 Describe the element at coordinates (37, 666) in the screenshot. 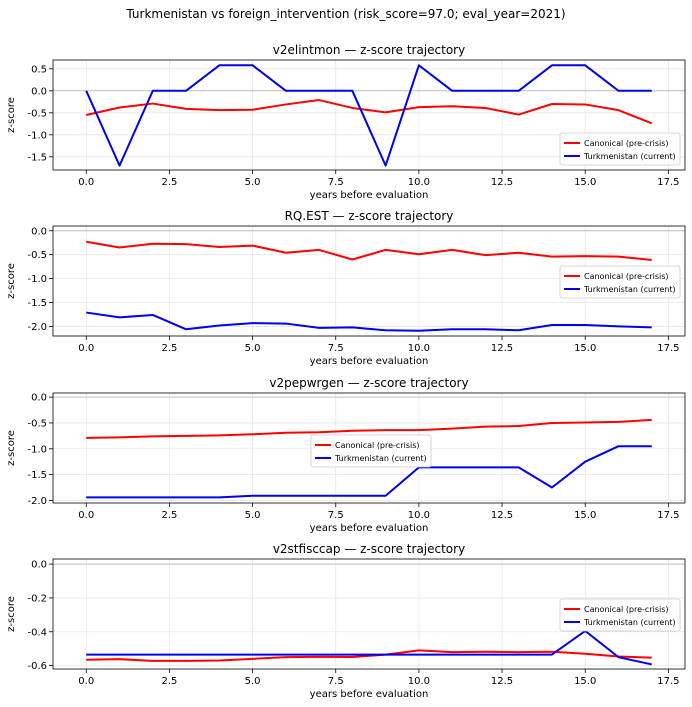

I see `y-tick-label: -0.6` at that location.